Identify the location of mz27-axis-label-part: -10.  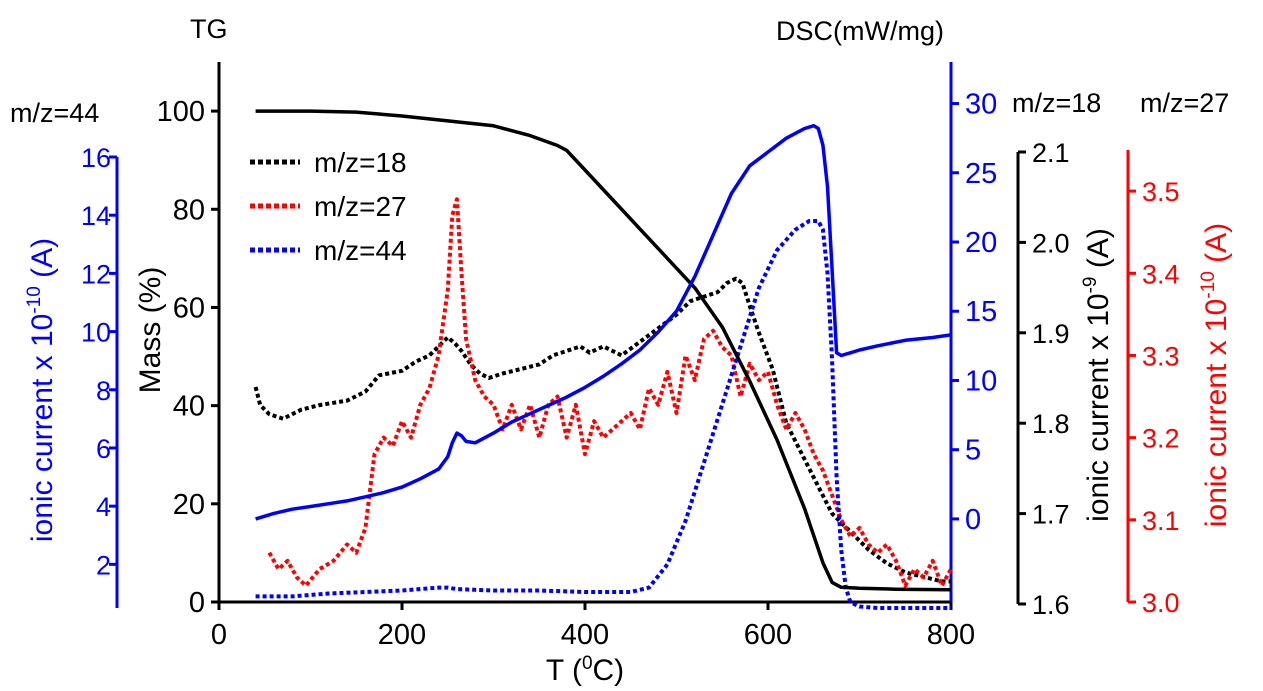
(1208, 284).